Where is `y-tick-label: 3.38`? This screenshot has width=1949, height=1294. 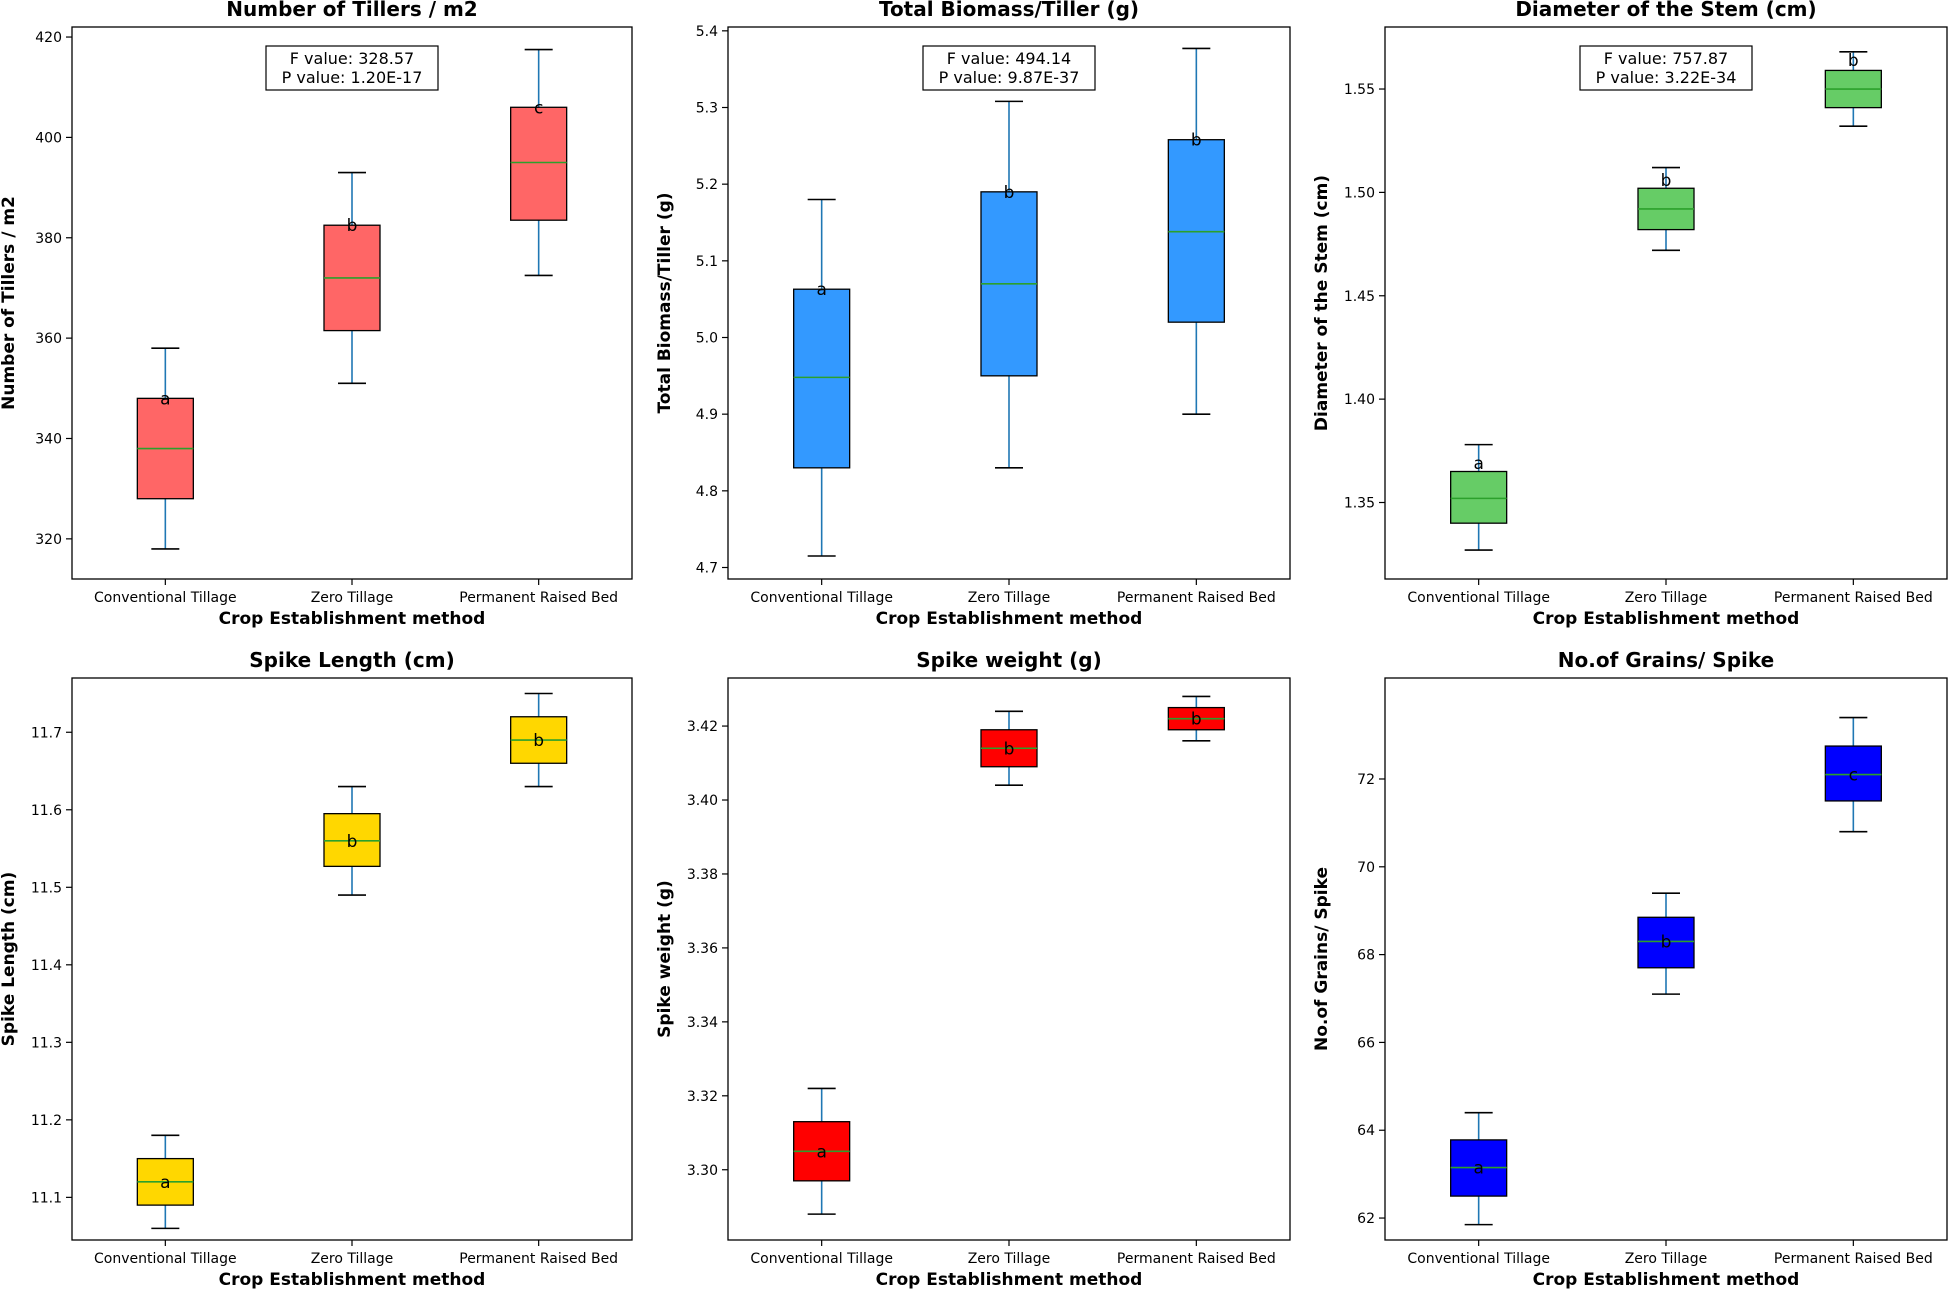 y-tick-label: 3.38 is located at coordinates (702, 875).